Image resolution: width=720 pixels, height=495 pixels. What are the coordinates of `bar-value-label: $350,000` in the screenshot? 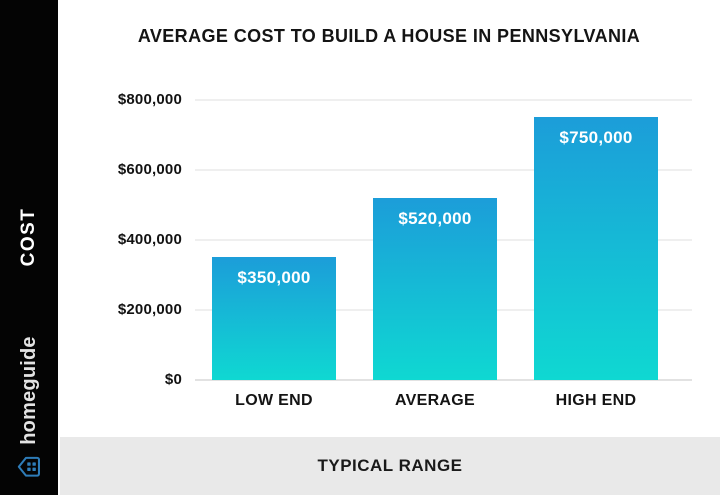 It's located at (274, 277).